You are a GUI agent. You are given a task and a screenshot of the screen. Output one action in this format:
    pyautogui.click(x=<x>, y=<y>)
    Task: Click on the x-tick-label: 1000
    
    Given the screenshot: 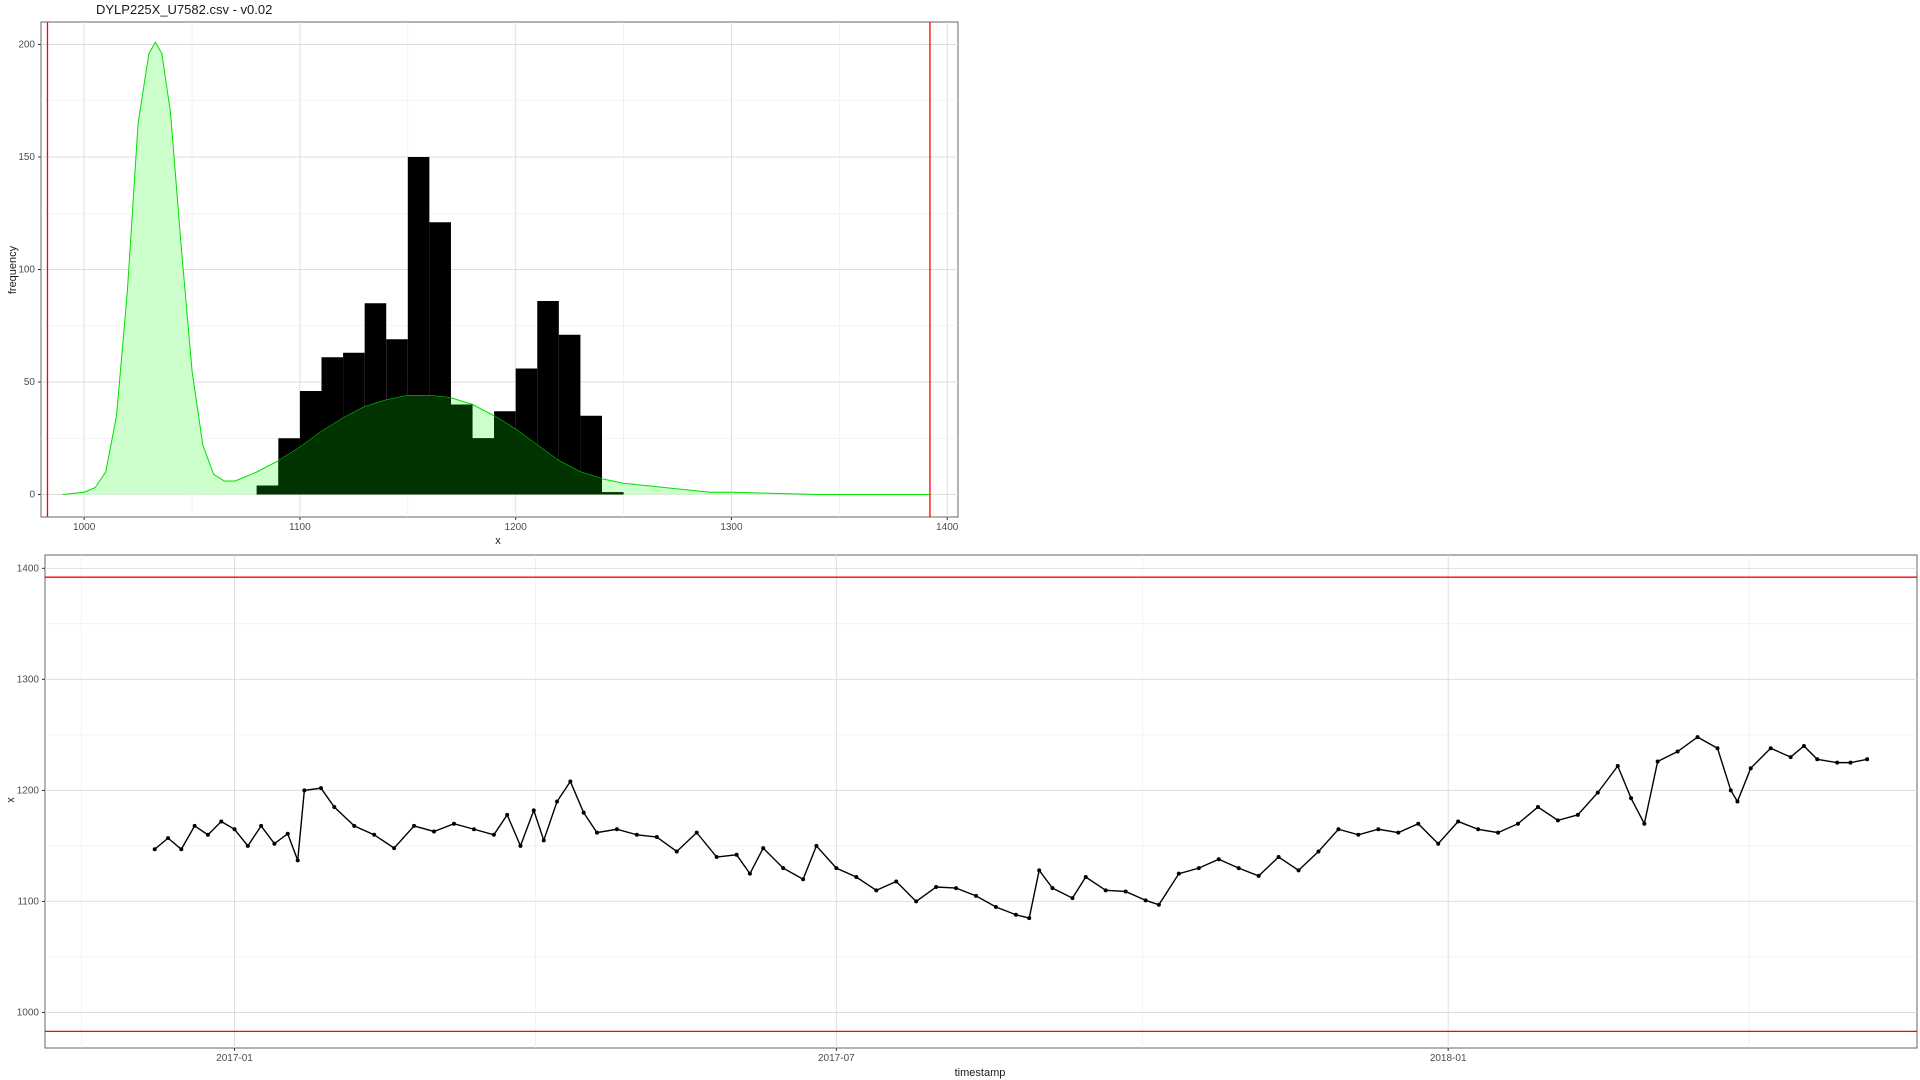 What is the action you would take?
    pyautogui.click(x=84, y=527)
    